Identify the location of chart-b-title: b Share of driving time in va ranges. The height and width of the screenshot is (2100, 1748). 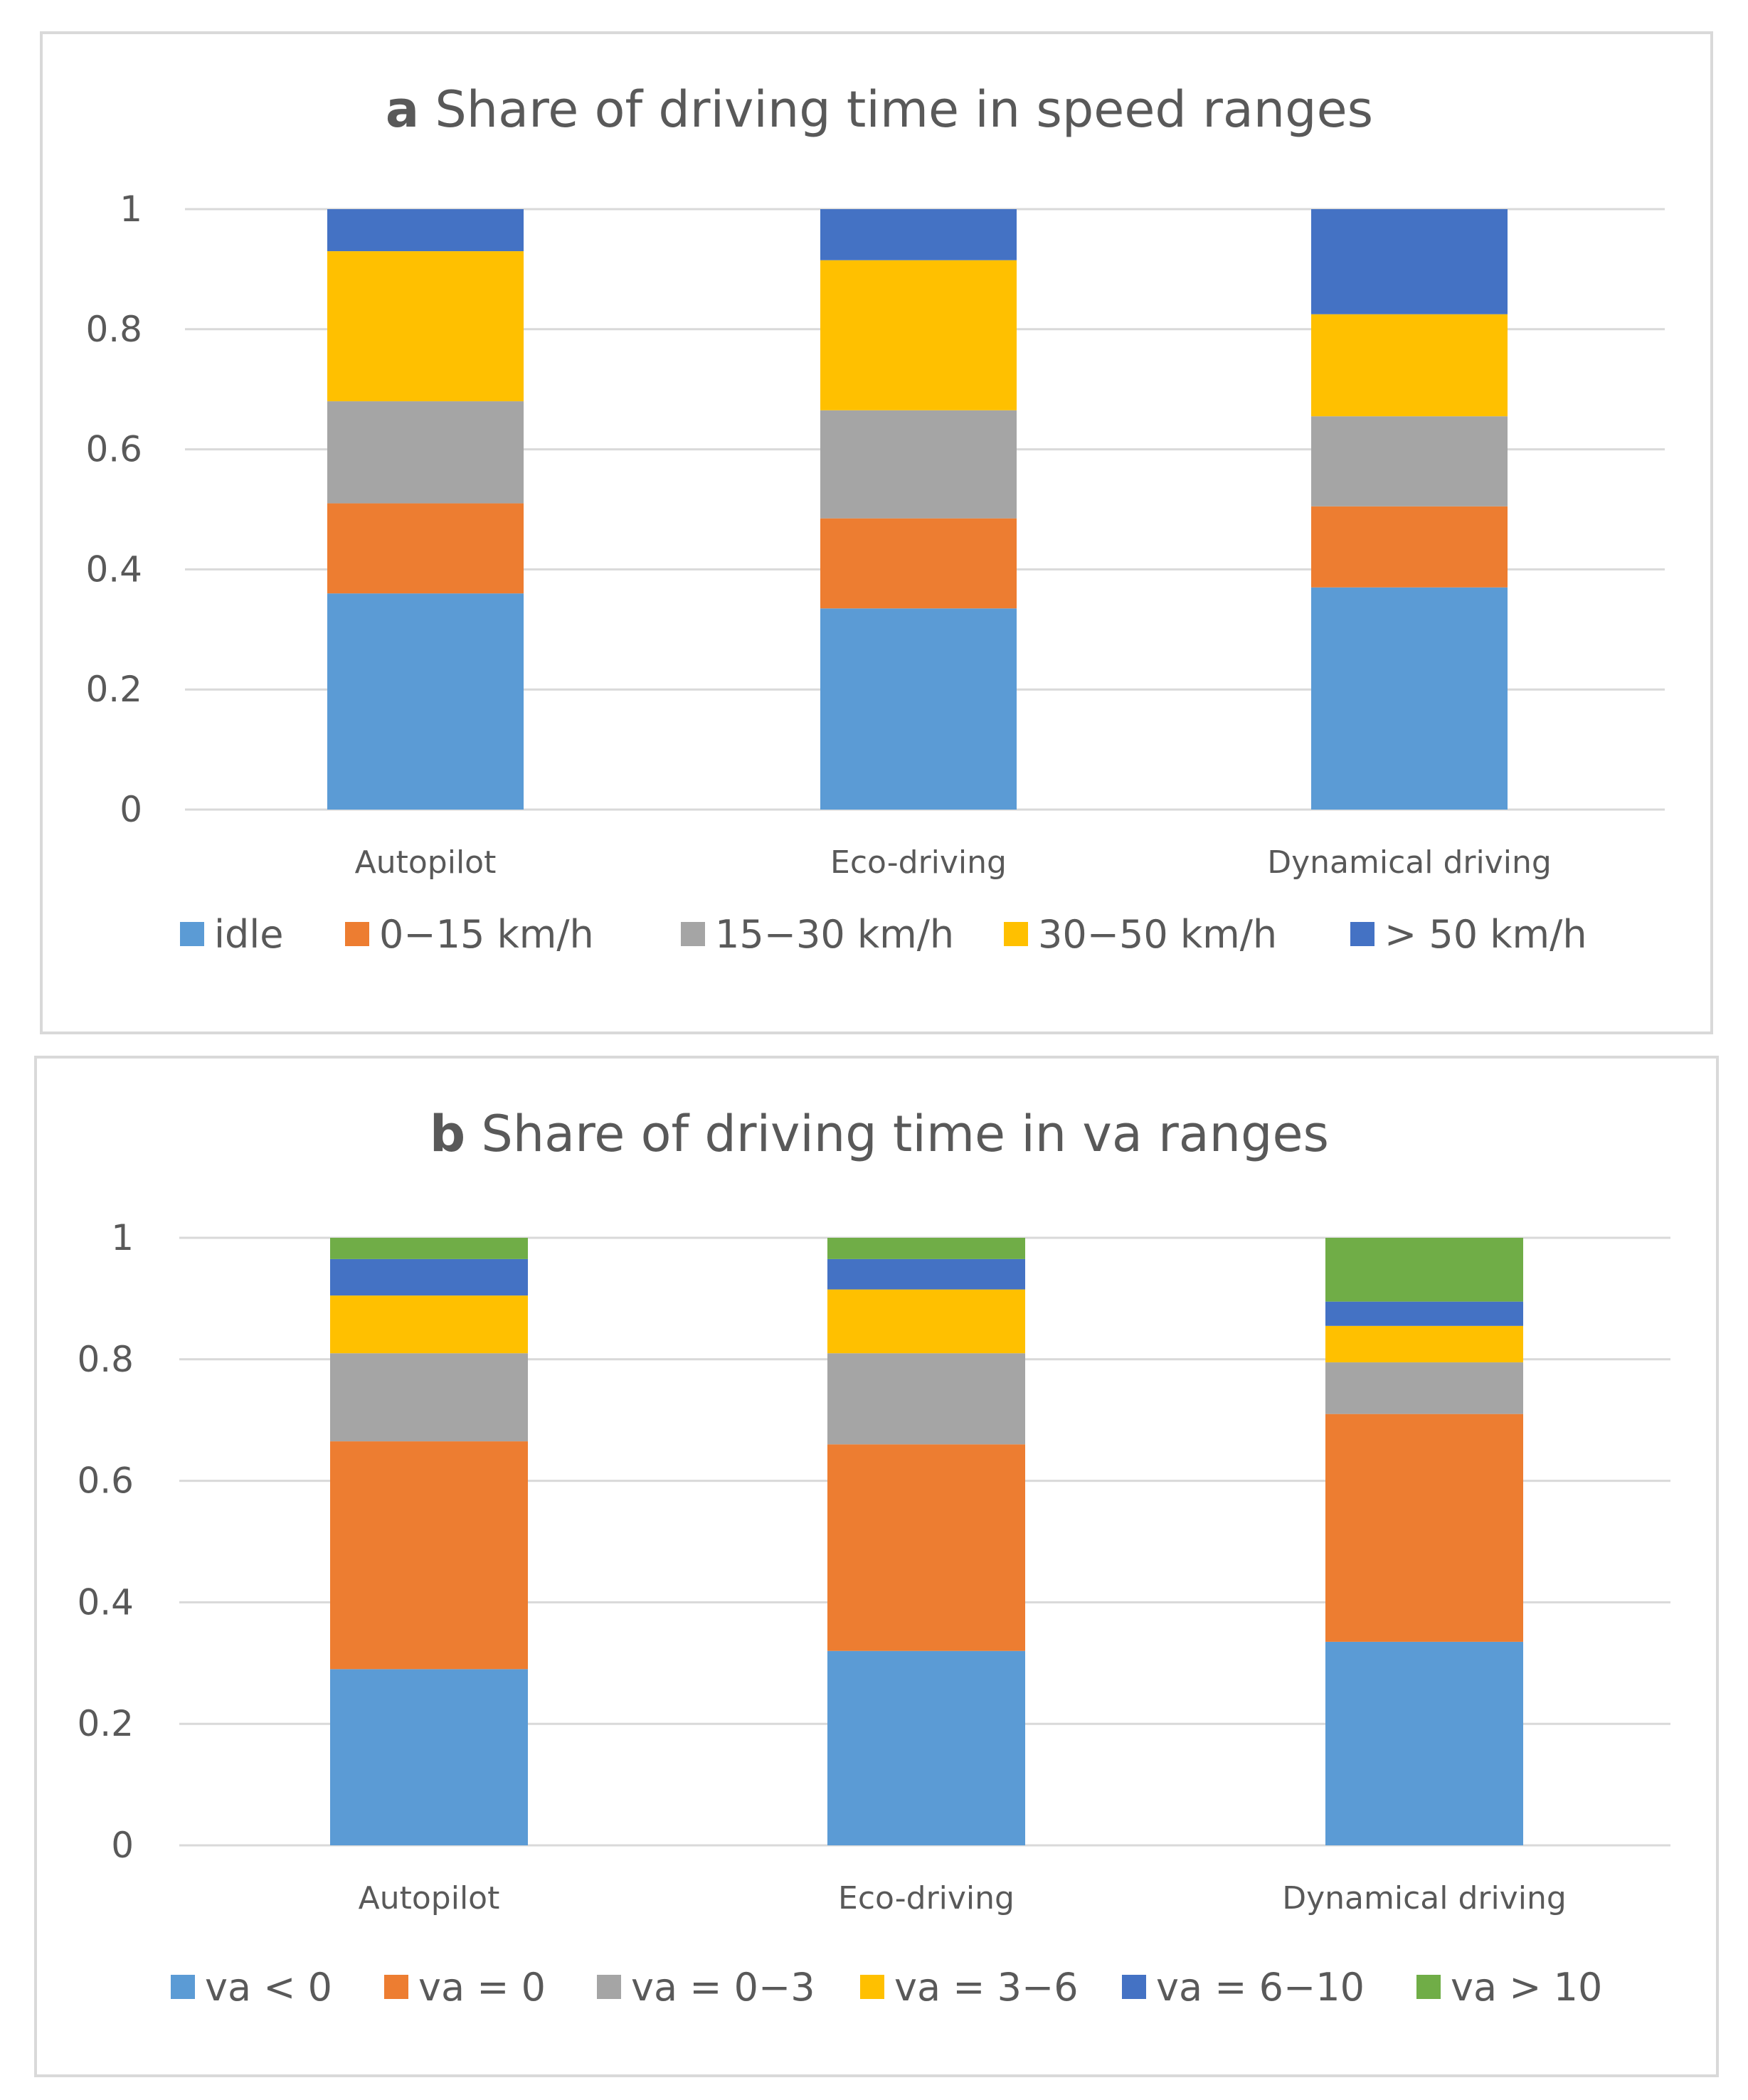
(879, 1134).